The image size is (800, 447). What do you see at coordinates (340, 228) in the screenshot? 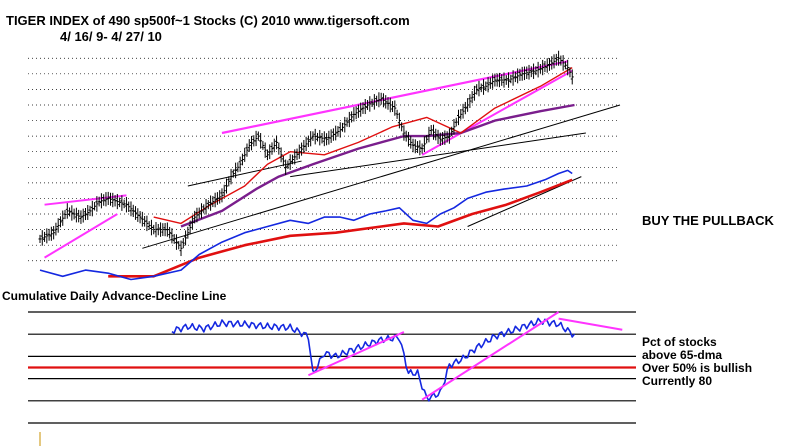
I see `ad-line-moving-average` at bounding box center [340, 228].